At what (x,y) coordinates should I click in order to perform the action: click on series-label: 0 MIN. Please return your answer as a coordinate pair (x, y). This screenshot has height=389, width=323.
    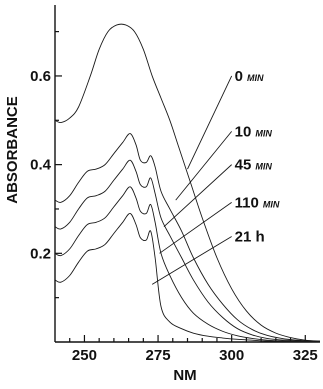
    Looking at the image, I should click on (249, 76).